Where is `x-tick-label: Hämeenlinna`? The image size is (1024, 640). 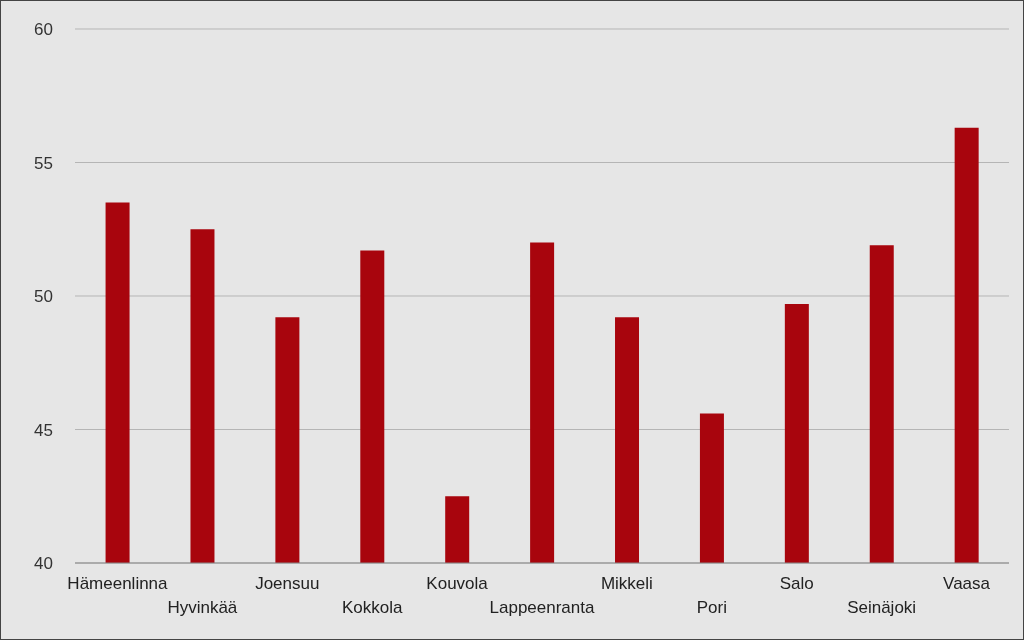
x-tick-label: Hämeenlinna is located at coordinates (118, 583).